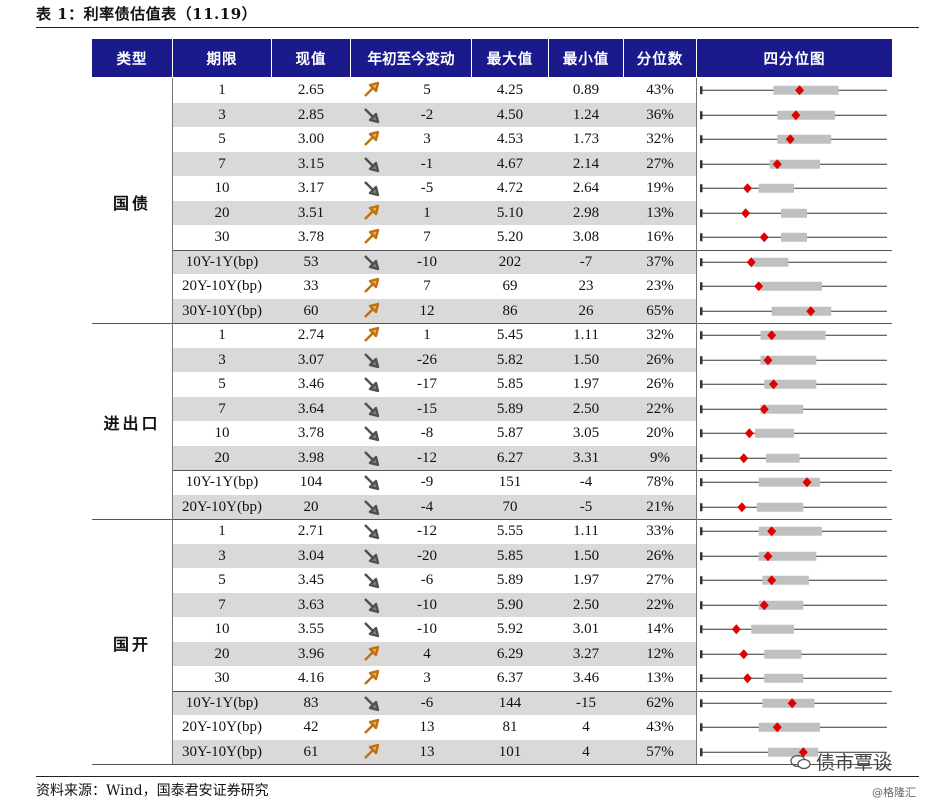  I want to click on change-cell: 12, so click(427, 310).